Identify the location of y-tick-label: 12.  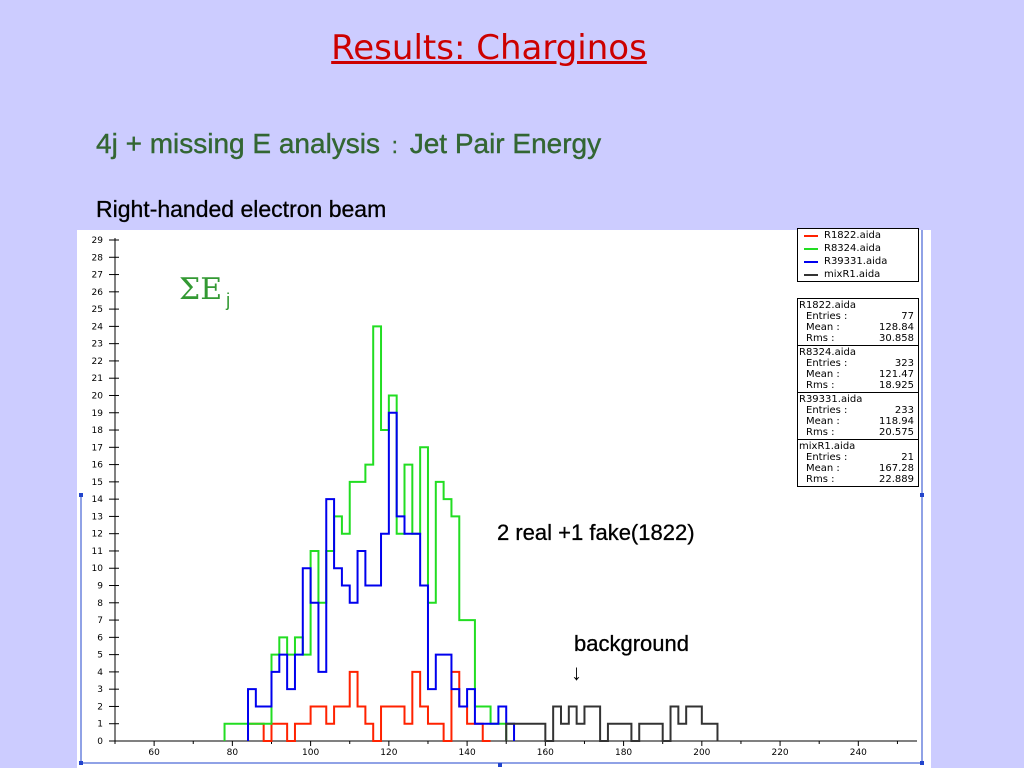
(97, 535).